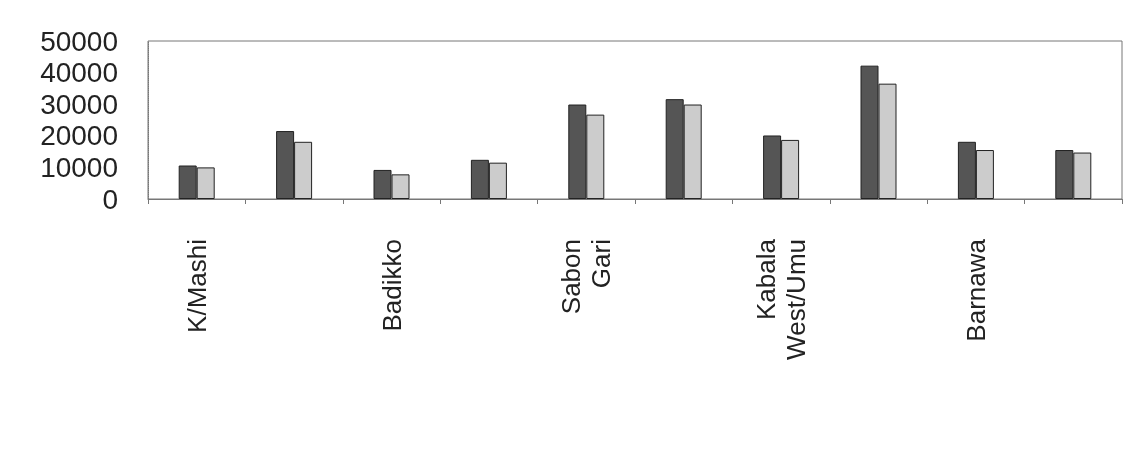  I want to click on x-tick-label: Sabon Gari, so click(586, 277).